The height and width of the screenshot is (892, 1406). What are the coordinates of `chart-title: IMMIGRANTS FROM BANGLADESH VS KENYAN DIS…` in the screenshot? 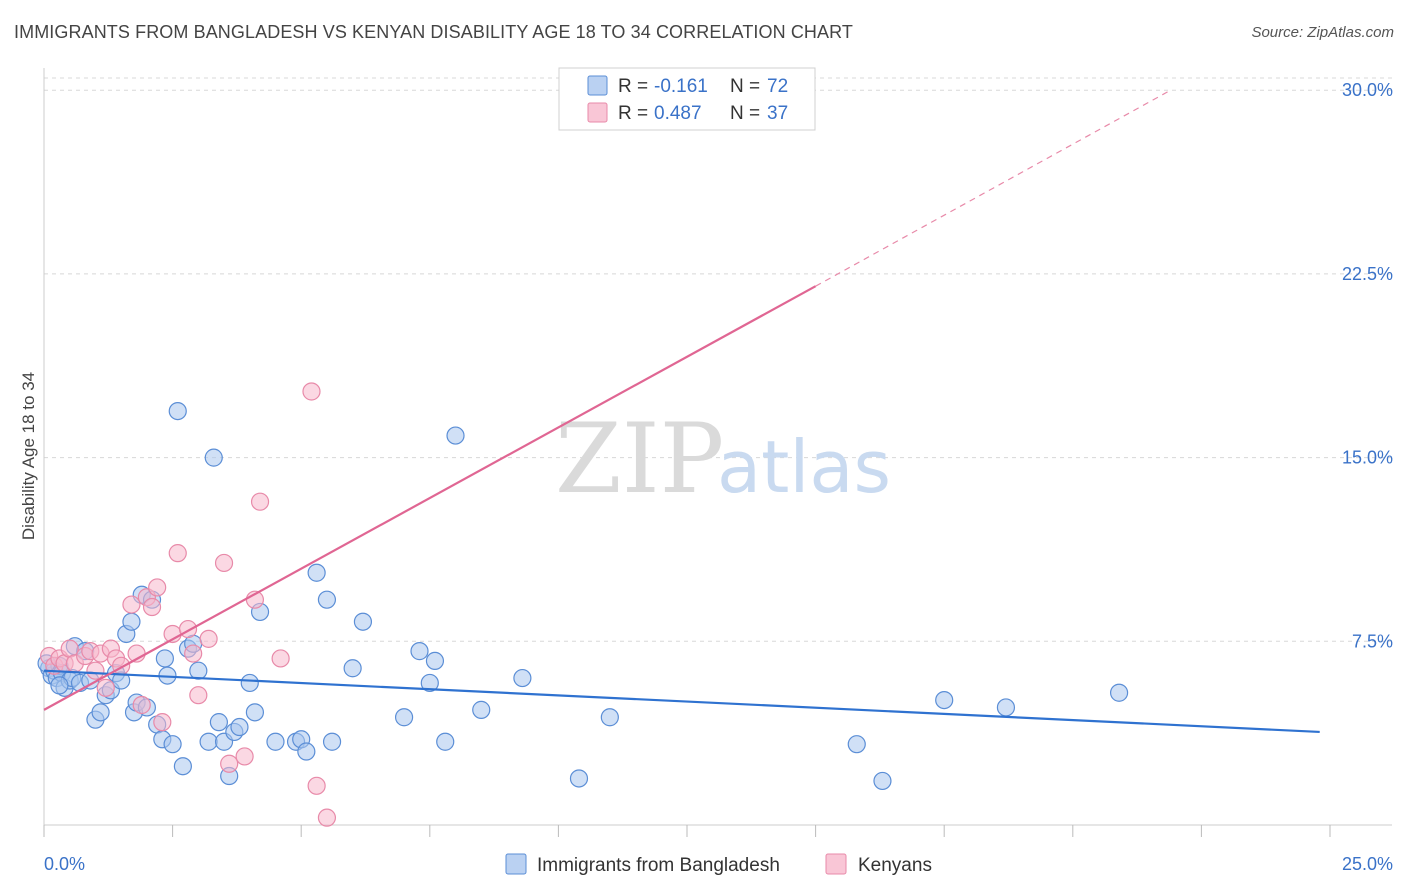 It's located at (433, 32).